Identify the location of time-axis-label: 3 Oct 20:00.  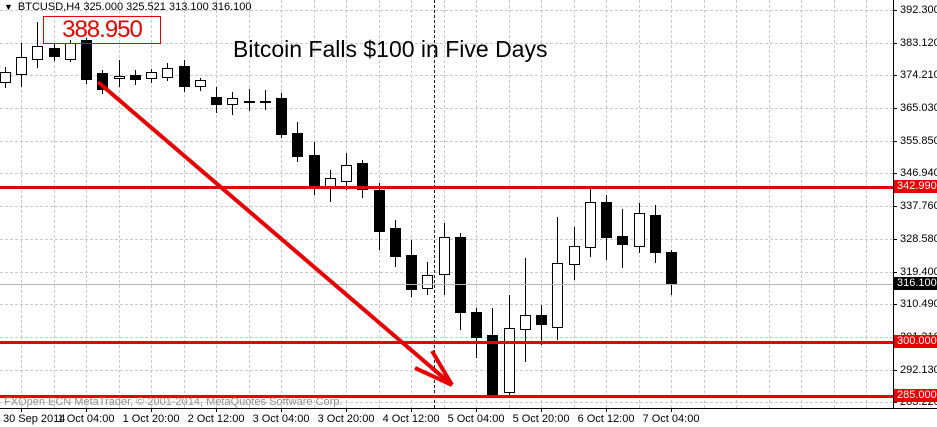
(346, 419).